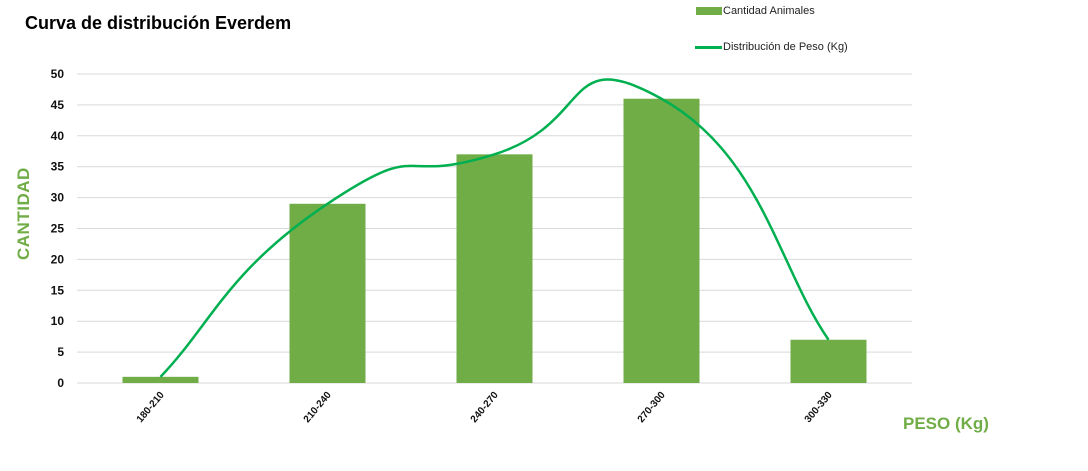  Describe the element at coordinates (58, 290) in the screenshot. I see `y-tick-label: 15` at that location.